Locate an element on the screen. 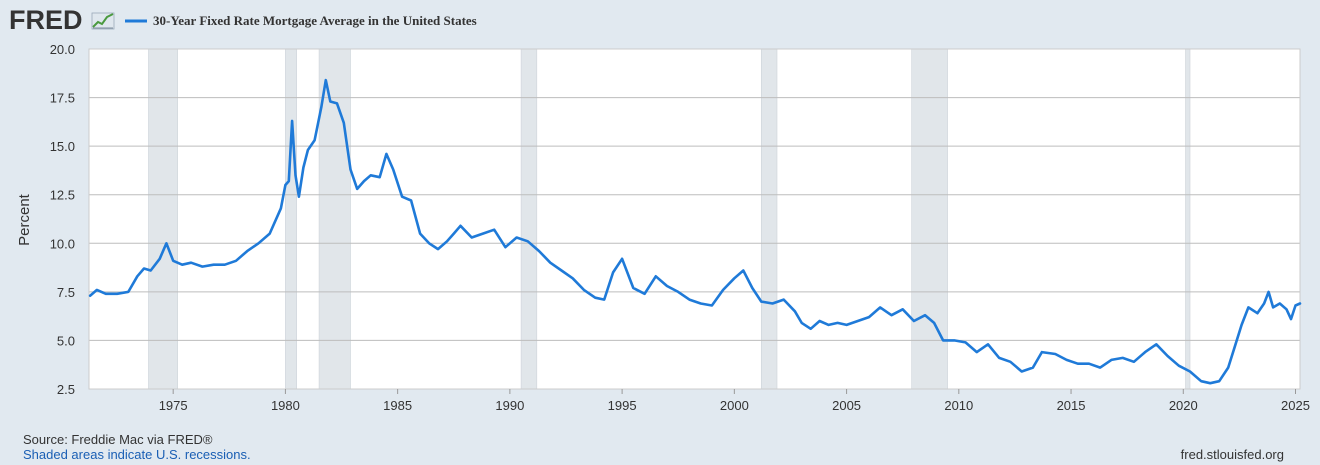 Image resolution: width=1320 pixels, height=465 pixels. fred-logo-text: FRED is located at coordinates (46, 20).